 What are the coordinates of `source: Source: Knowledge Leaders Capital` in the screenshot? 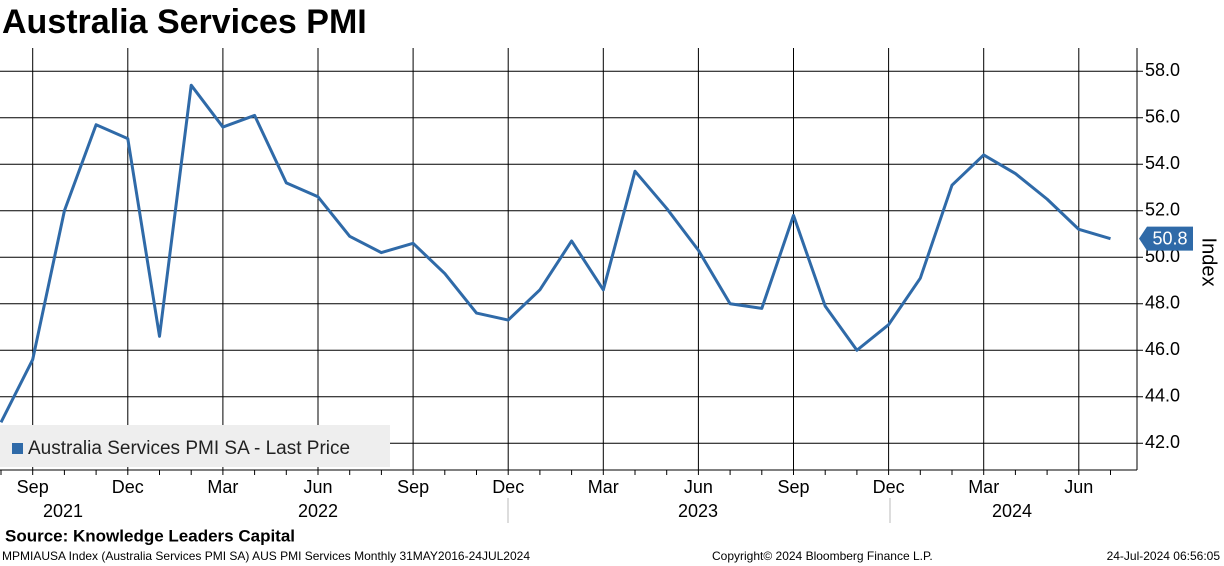 It's located at (150, 535).